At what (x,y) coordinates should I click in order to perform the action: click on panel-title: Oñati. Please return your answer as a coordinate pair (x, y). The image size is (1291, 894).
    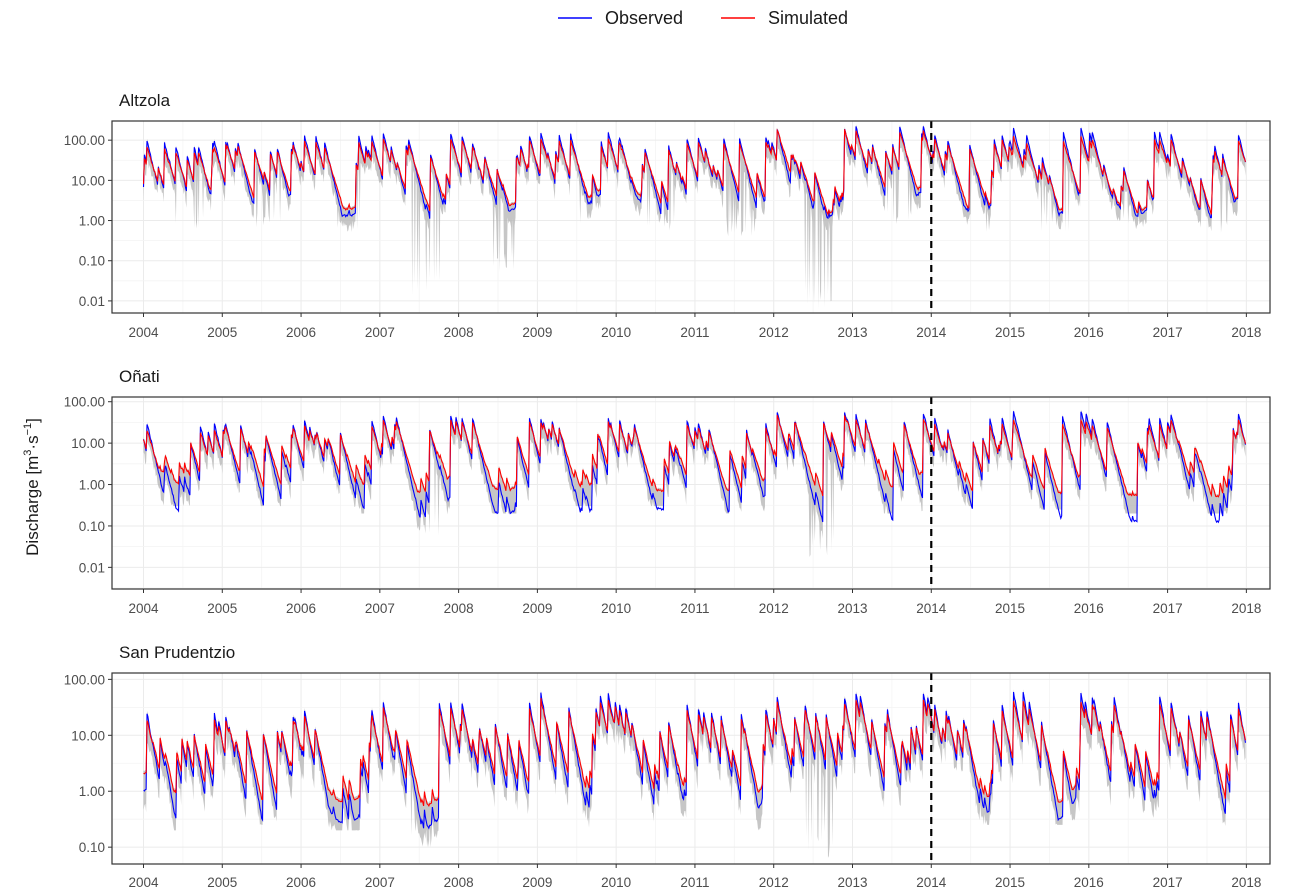
    Looking at the image, I should click on (139, 376).